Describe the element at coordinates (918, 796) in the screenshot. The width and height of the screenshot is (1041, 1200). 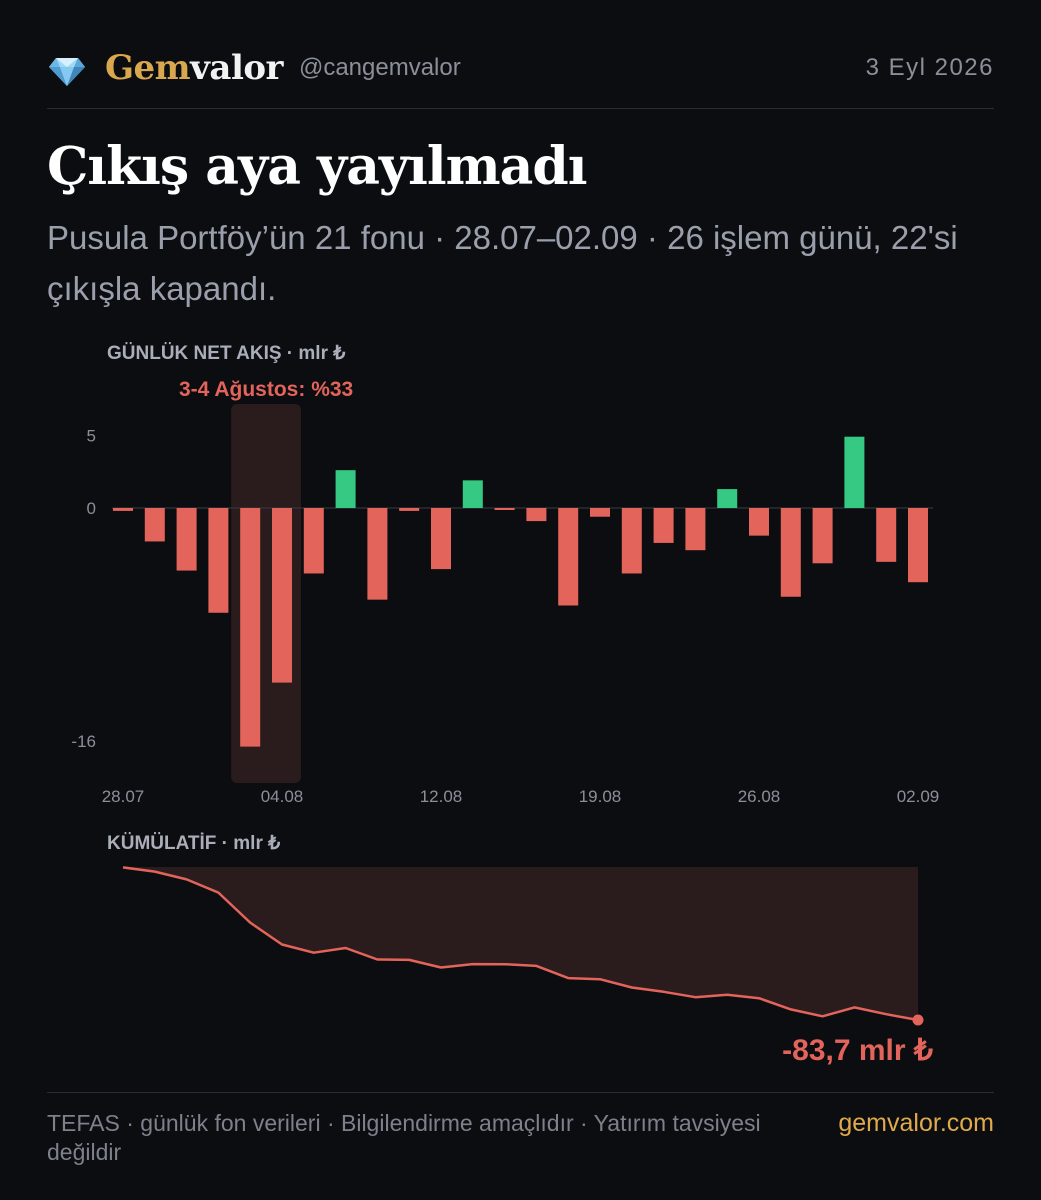
I see `x-tick-label: 02.09` at that location.